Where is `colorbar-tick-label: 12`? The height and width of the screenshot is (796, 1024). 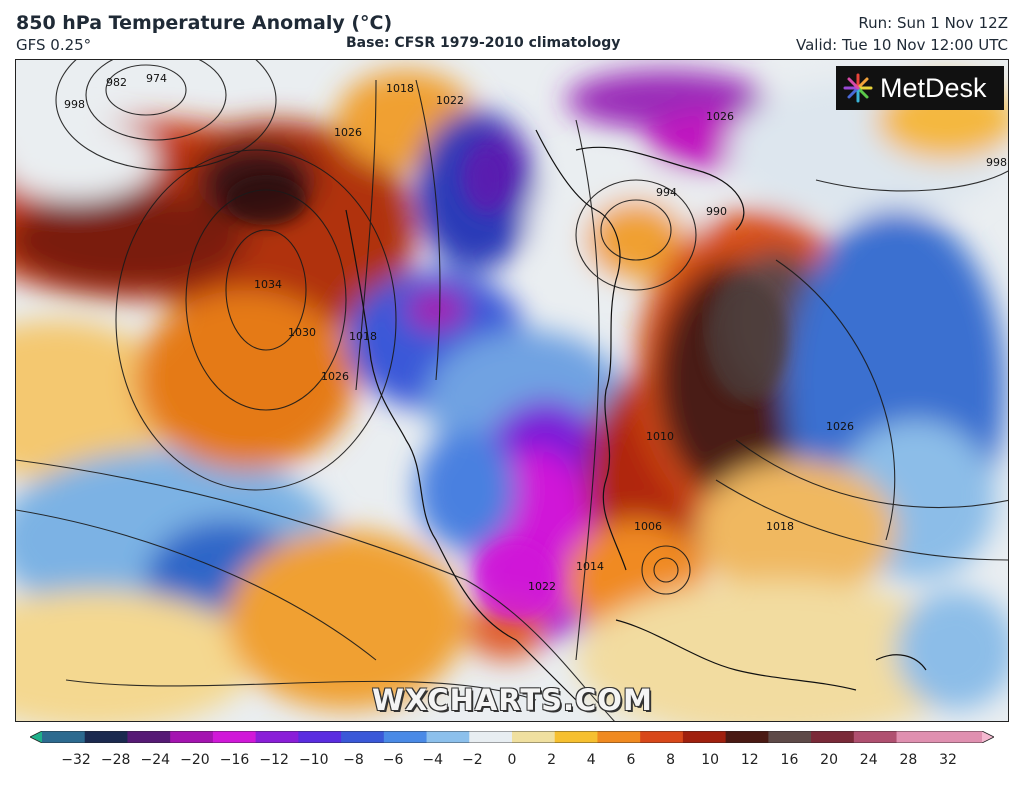
colorbar-tick-label: 12 is located at coordinates (749, 760).